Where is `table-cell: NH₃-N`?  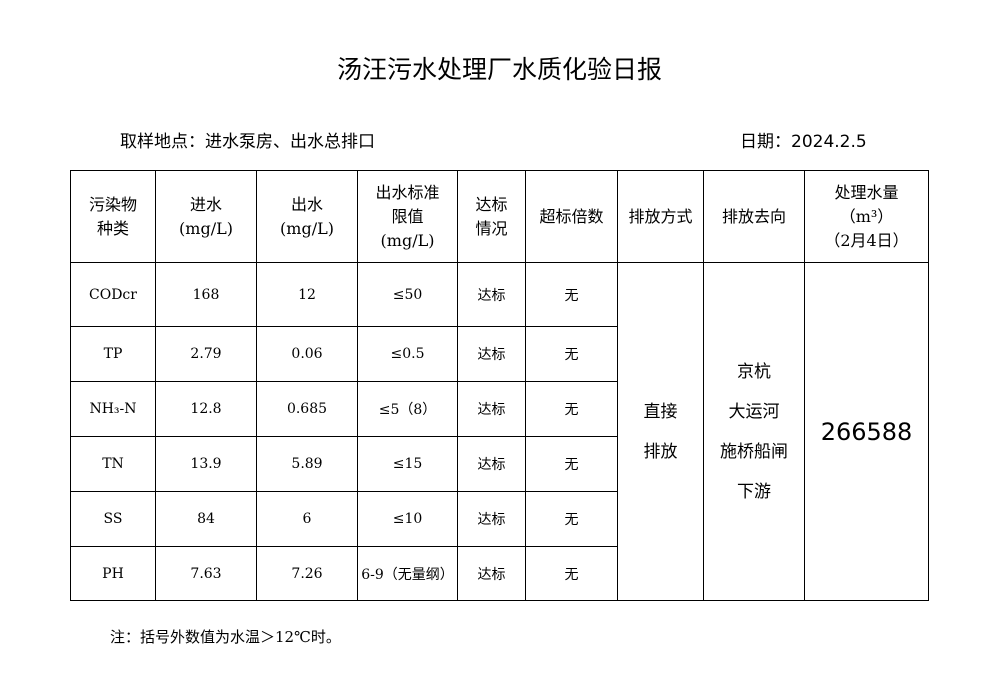 table-cell: NH₃-N is located at coordinates (113, 409).